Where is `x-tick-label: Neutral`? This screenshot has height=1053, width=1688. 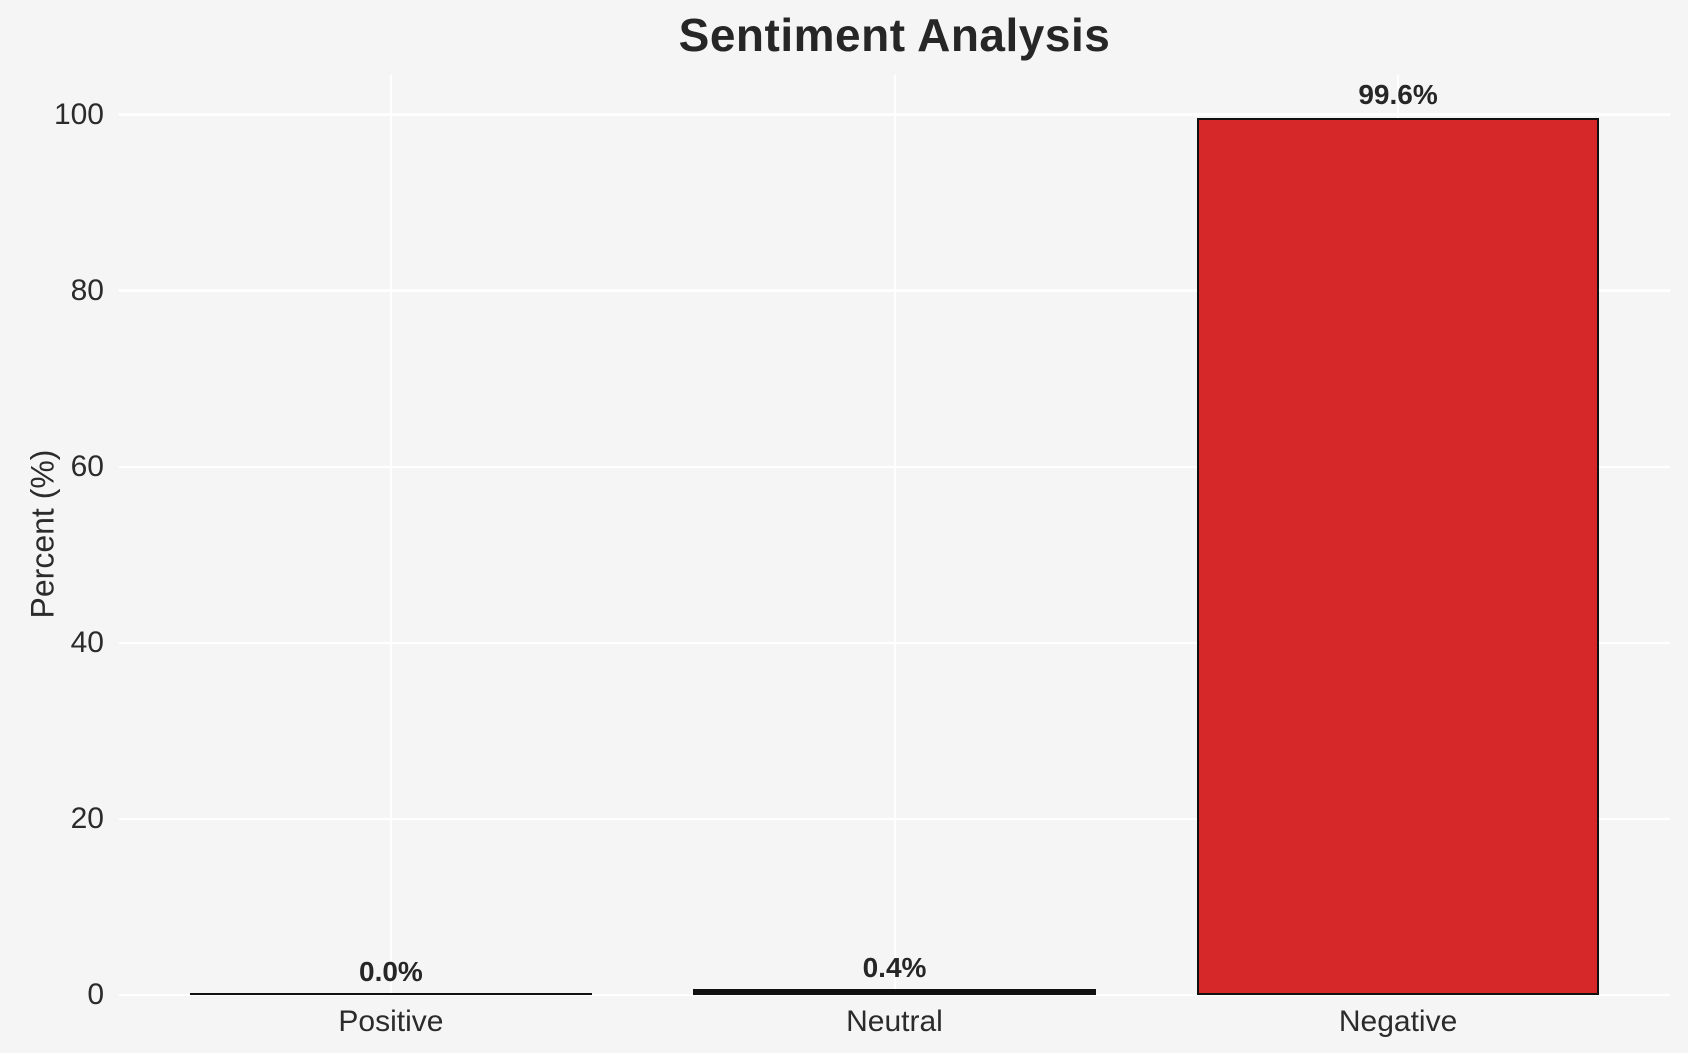
x-tick-label: Neutral is located at coordinates (894, 1021).